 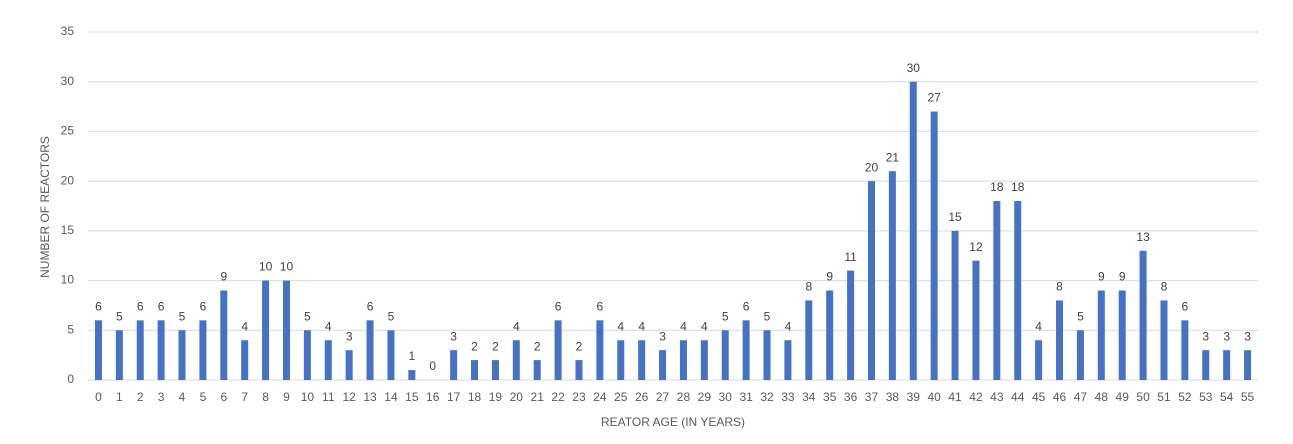 I want to click on value-label: 11, so click(x=850, y=257).